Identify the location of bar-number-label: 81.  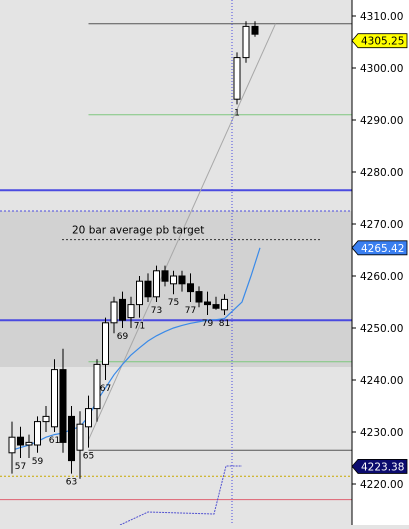
(224, 324).